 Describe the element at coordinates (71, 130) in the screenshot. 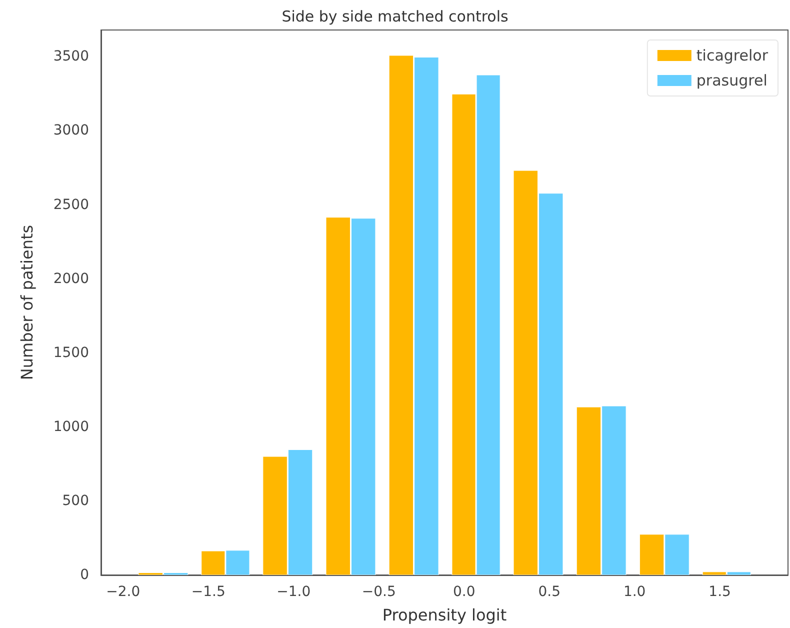

I see `y-tick-label: 3000` at that location.